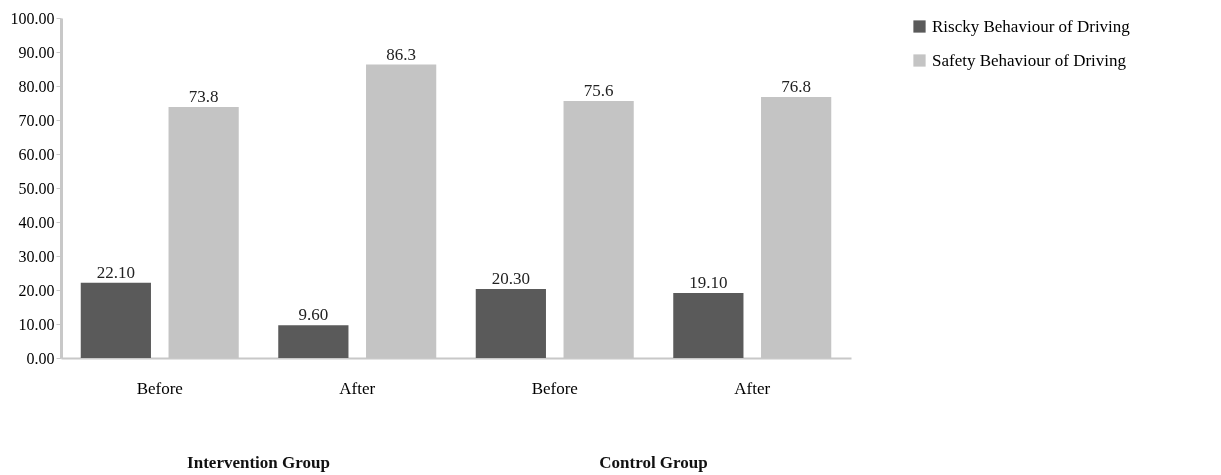 The image size is (1221, 475). I want to click on y-tick-label: 100.00, so click(32, 18).